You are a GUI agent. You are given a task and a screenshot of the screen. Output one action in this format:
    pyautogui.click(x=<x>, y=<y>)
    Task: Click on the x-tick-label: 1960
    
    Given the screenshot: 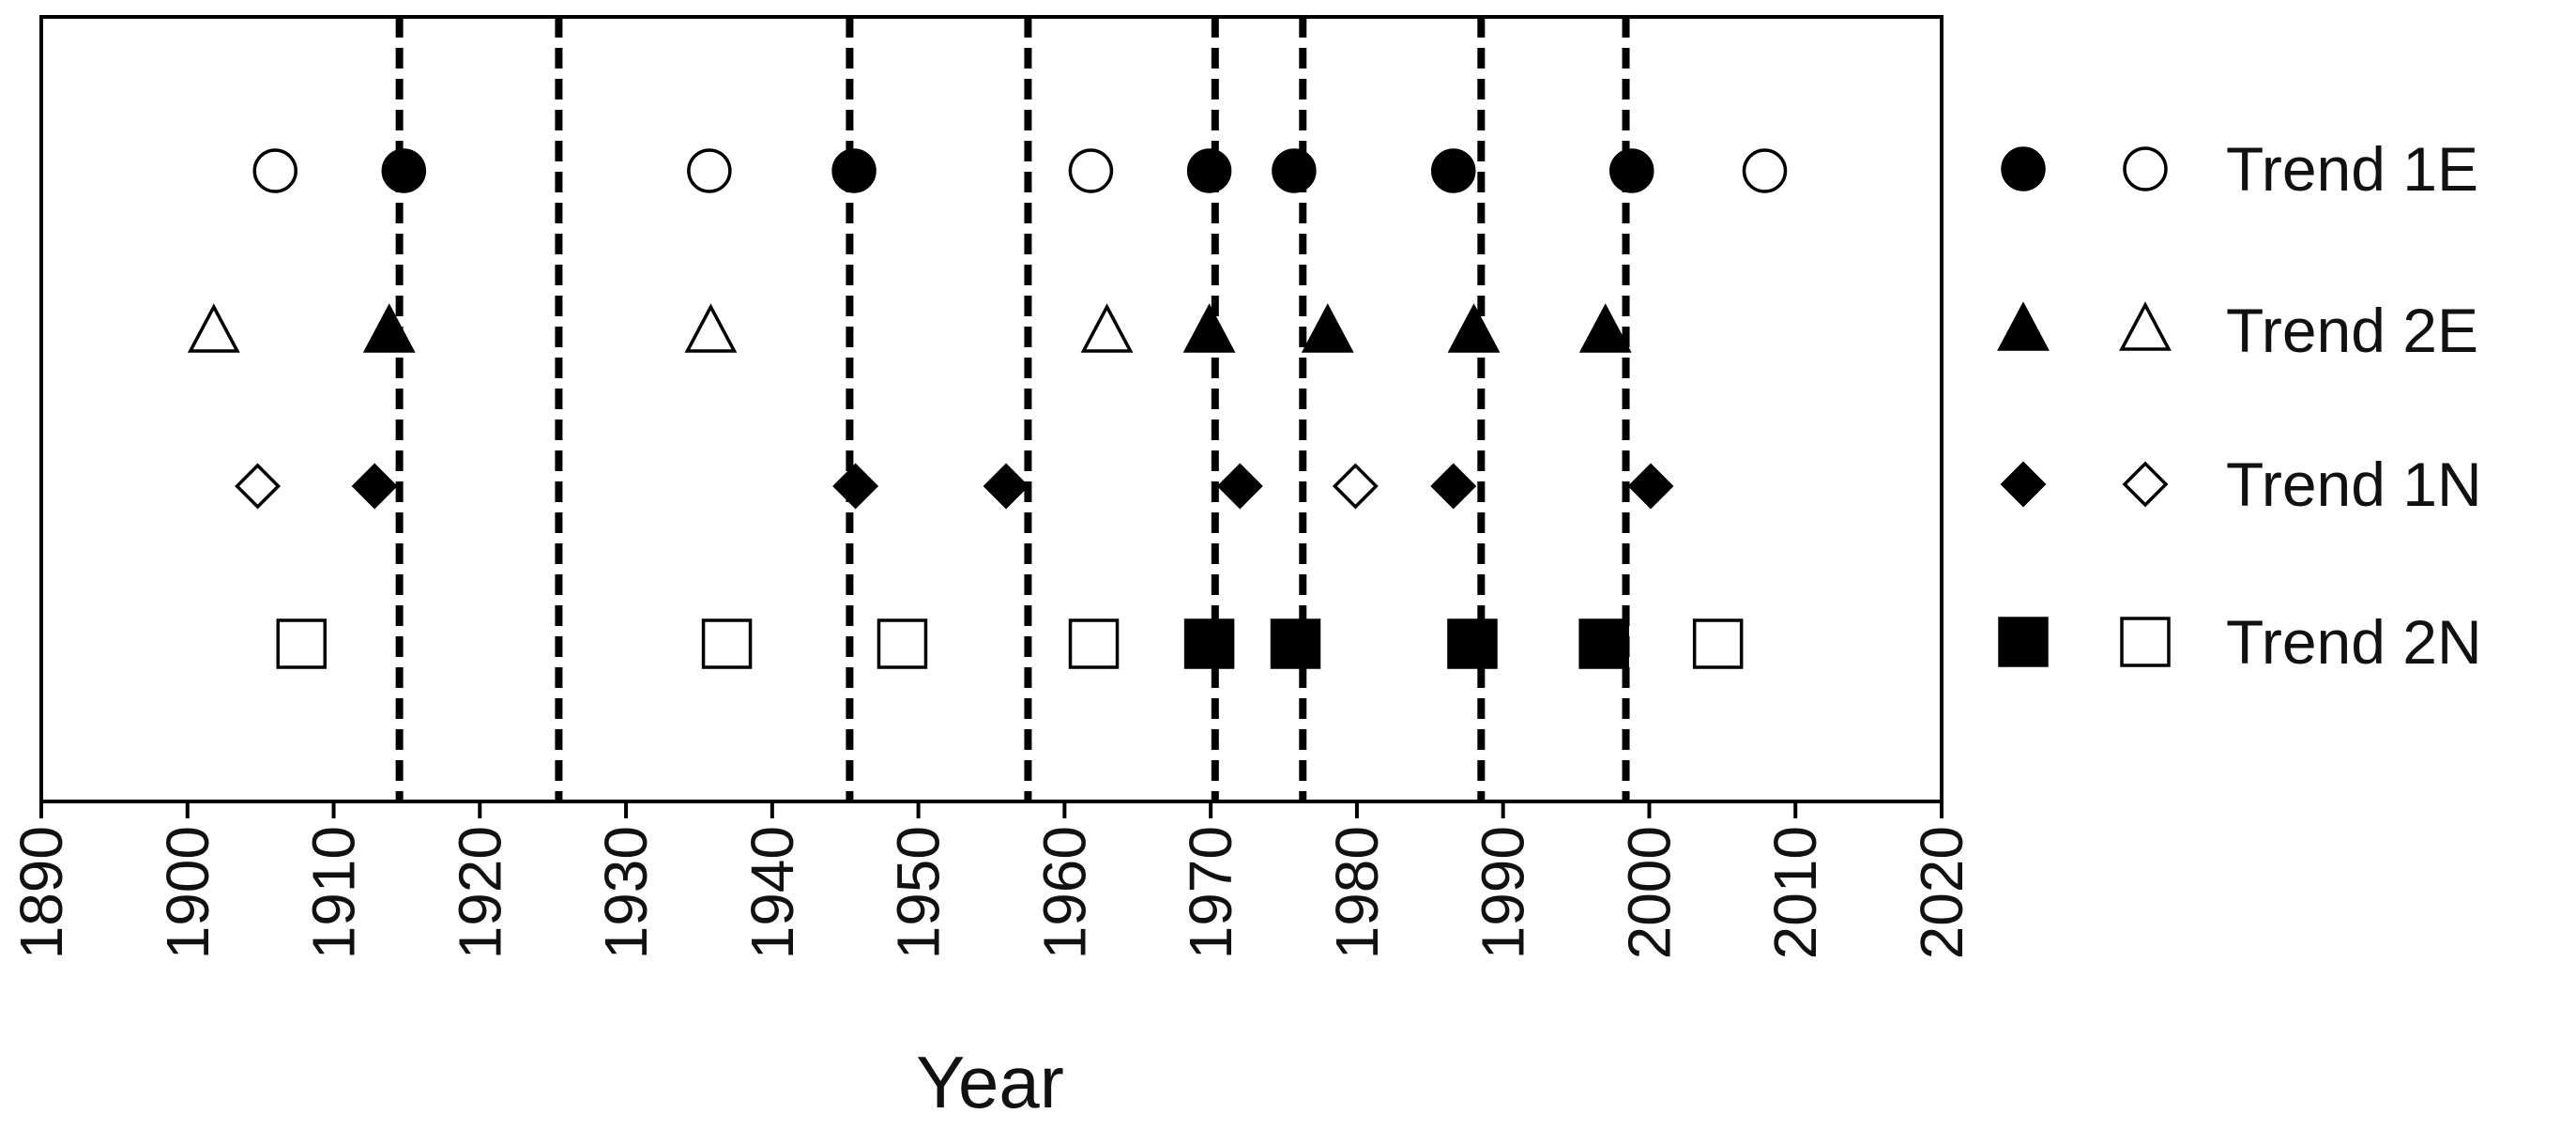 What is the action you would take?
    pyautogui.click(x=1064, y=893)
    